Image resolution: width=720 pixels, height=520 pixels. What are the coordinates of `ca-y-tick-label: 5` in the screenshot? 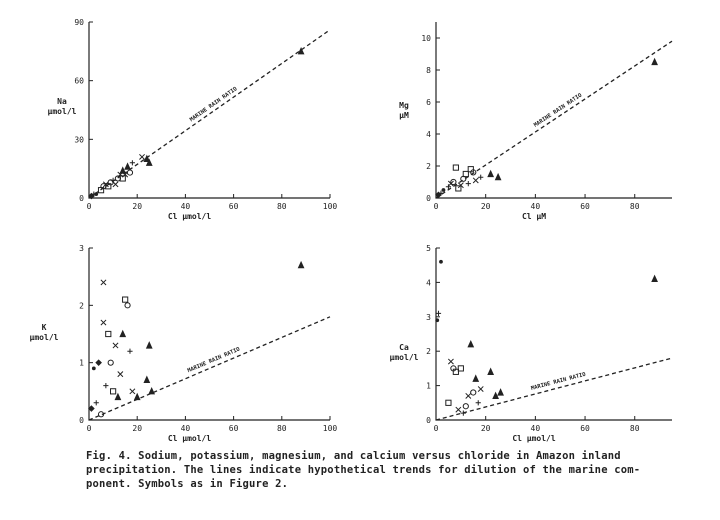 It's located at (428, 248).